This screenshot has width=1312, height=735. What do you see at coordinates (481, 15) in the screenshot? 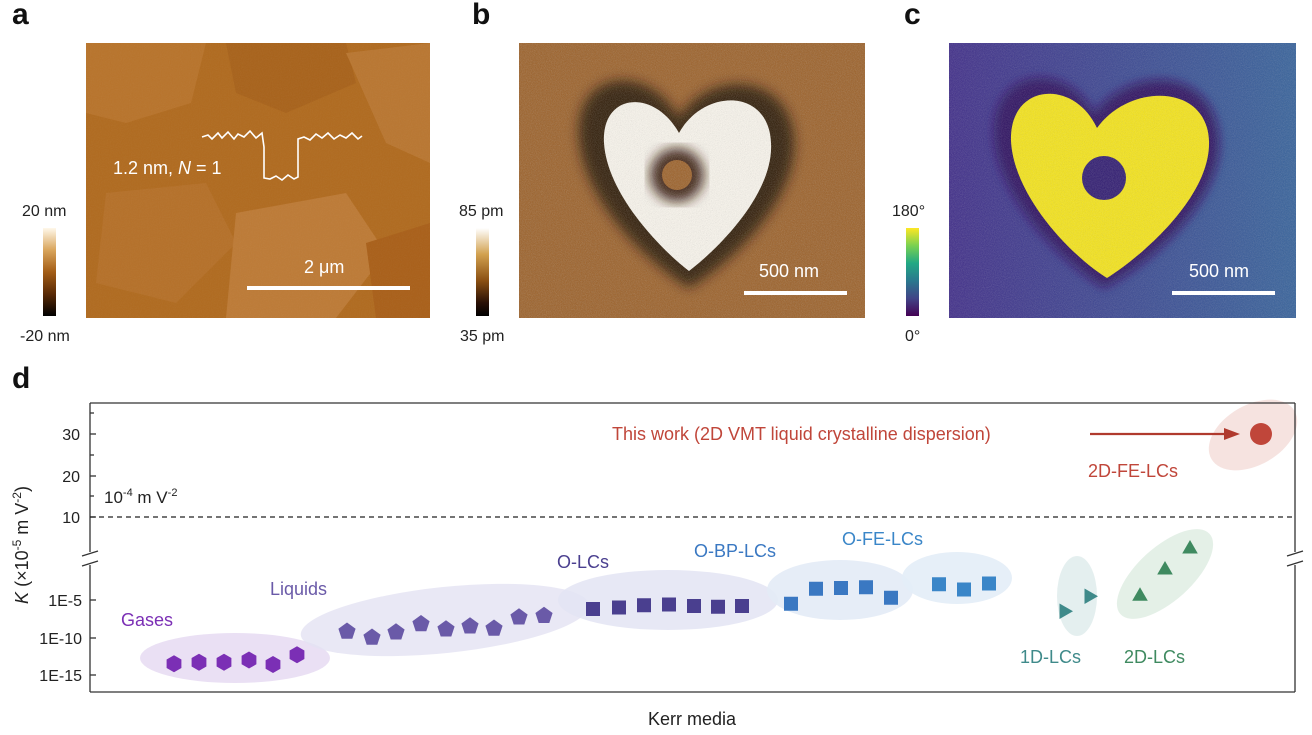
I see `panel-label-b: b` at bounding box center [481, 15].